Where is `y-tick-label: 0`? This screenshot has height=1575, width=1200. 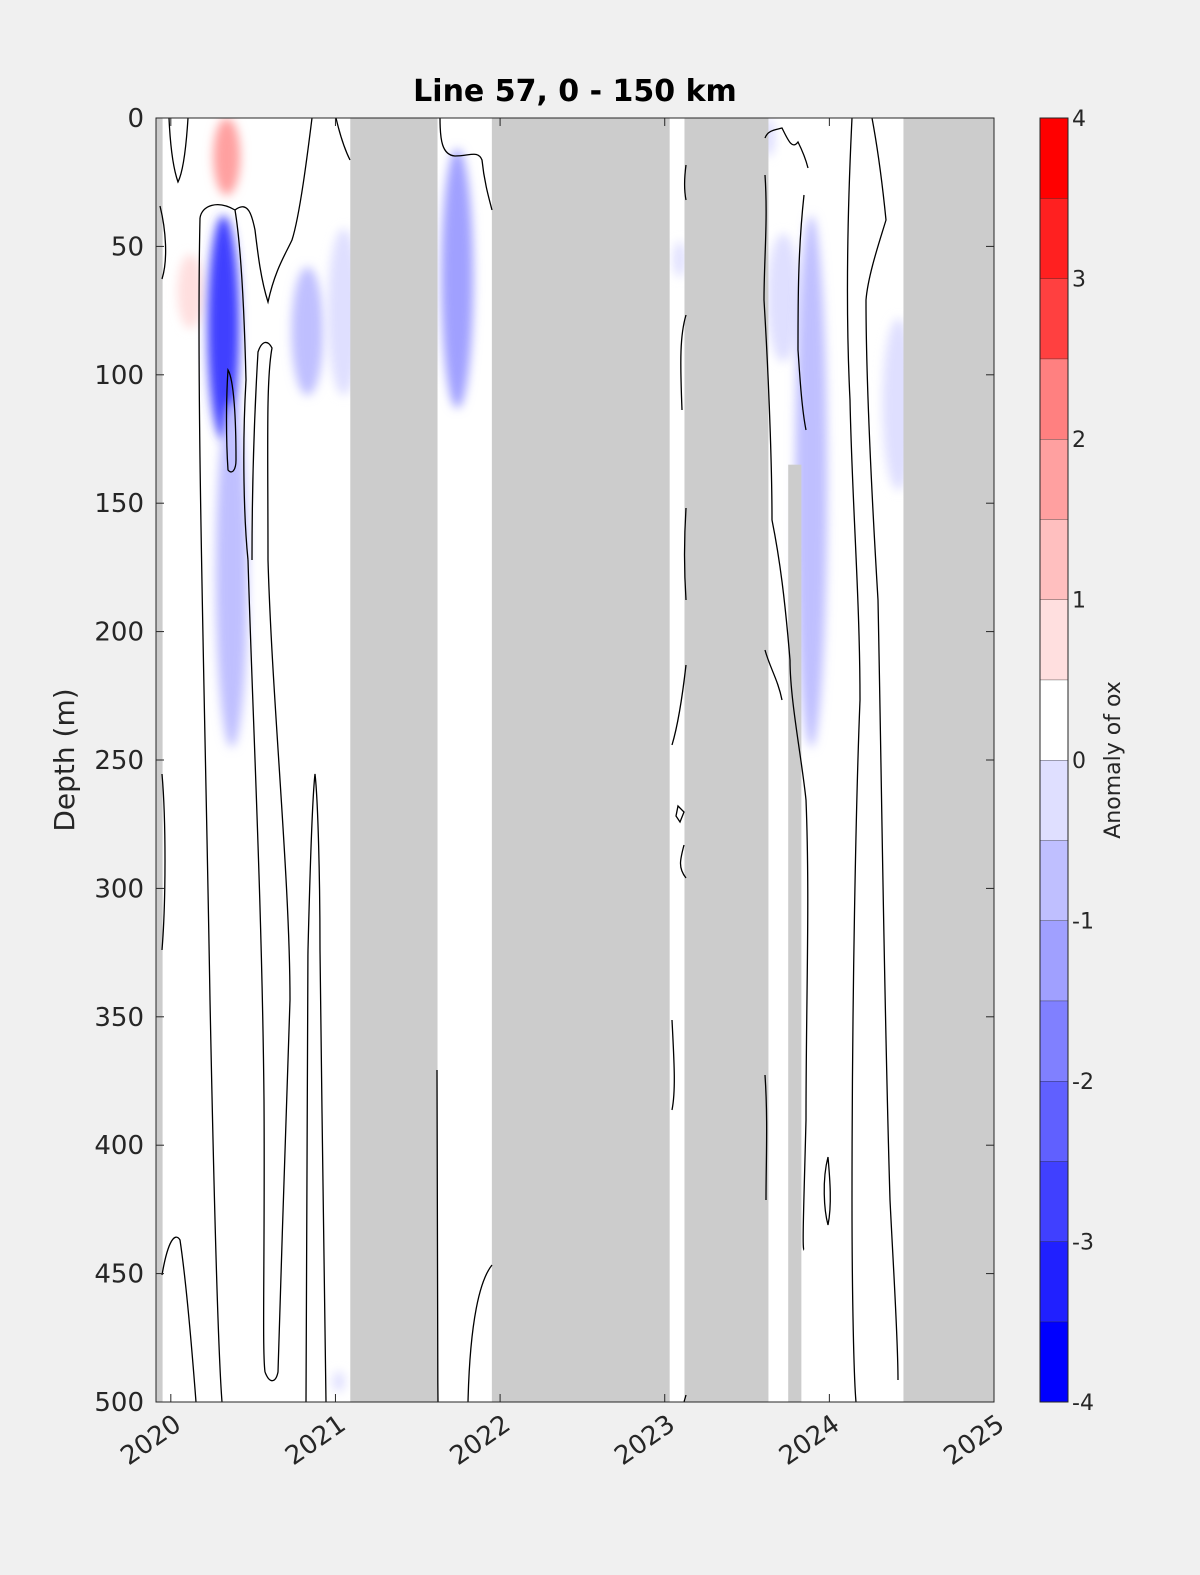 y-tick-label: 0 is located at coordinates (135, 119).